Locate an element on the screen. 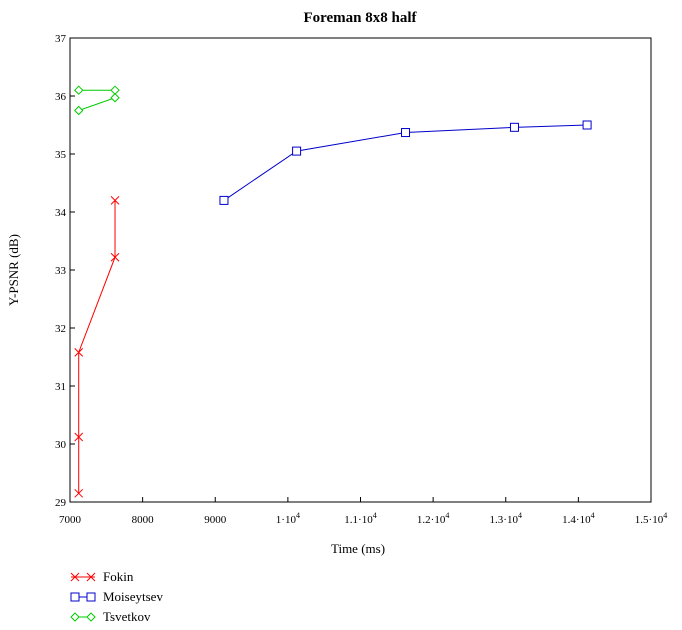 This screenshot has width=682, height=630. x-axis-label: Time (ms) is located at coordinates (358, 548).